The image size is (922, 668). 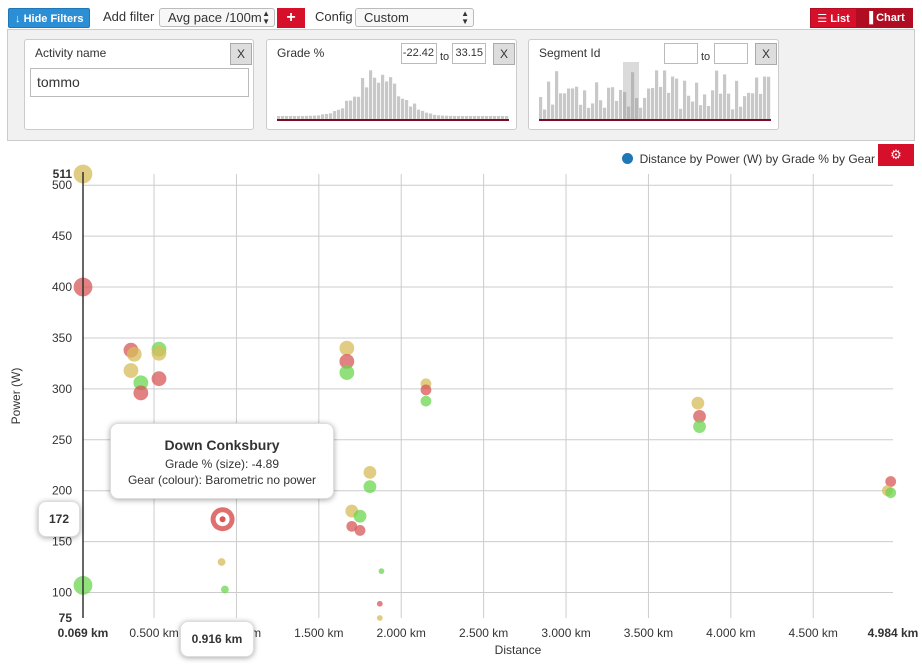 What do you see at coordinates (631, 91) in the screenshot?
I see `histogram-brush` at bounding box center [631, 91].